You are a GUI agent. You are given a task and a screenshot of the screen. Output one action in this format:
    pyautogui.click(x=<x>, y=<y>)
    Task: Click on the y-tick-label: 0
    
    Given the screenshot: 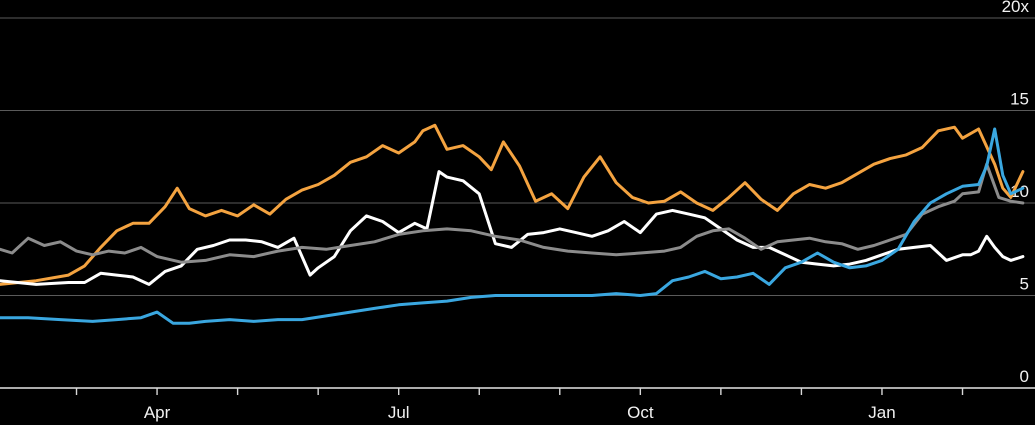 What is the action you would take?
    pyautogui.click(x=1024, y=376)
    